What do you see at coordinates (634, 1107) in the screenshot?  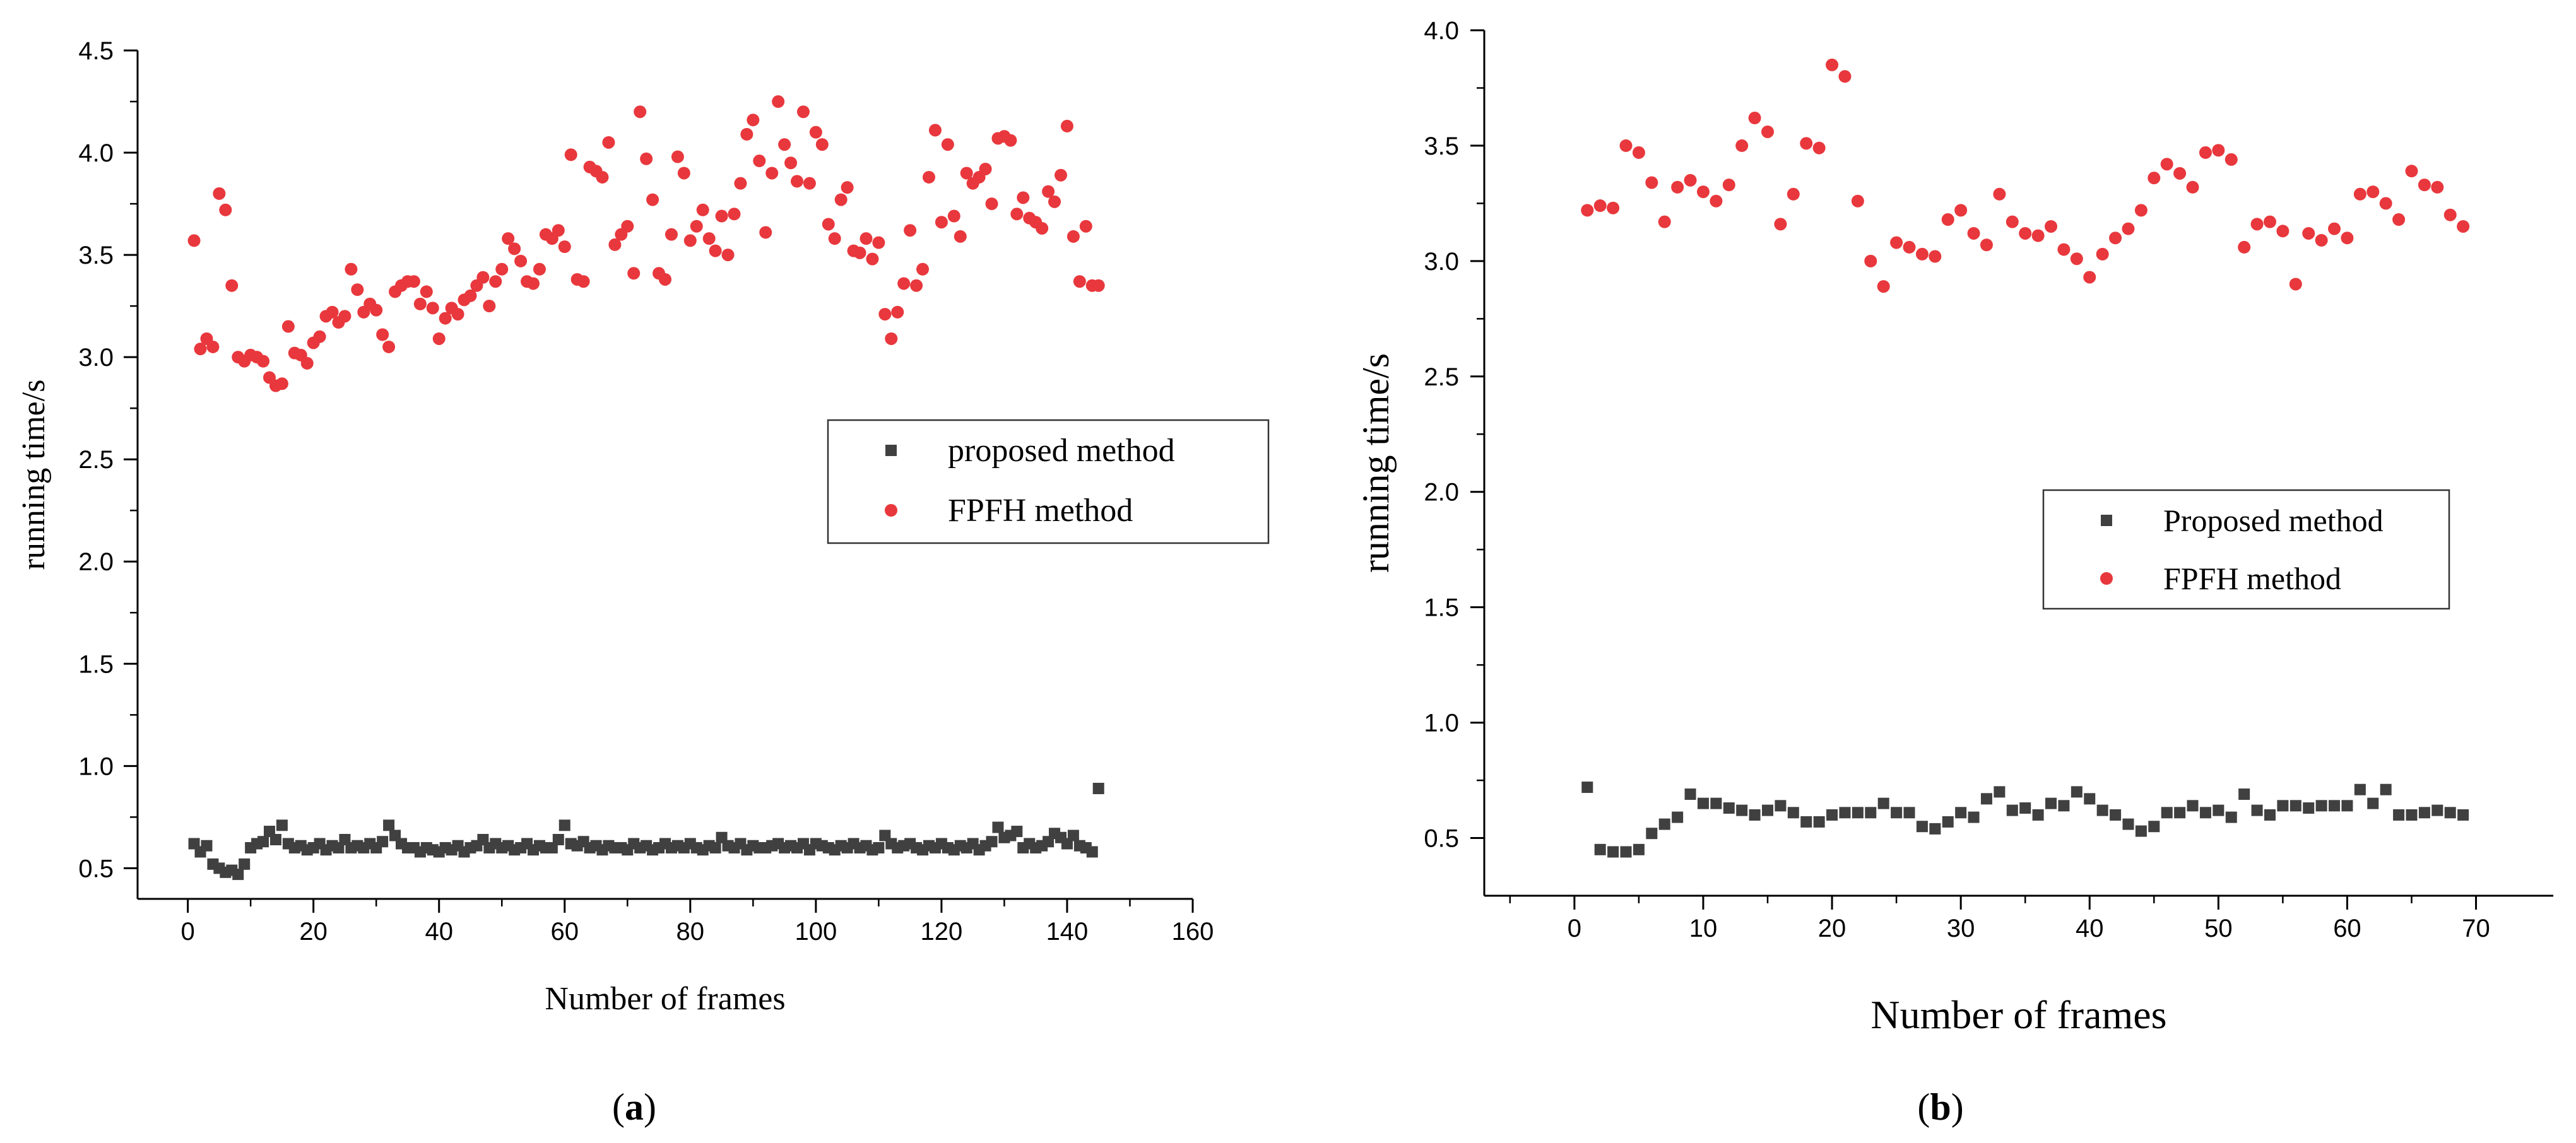 I see `panel-caption: (a)` at bounding box center [634, 1107].